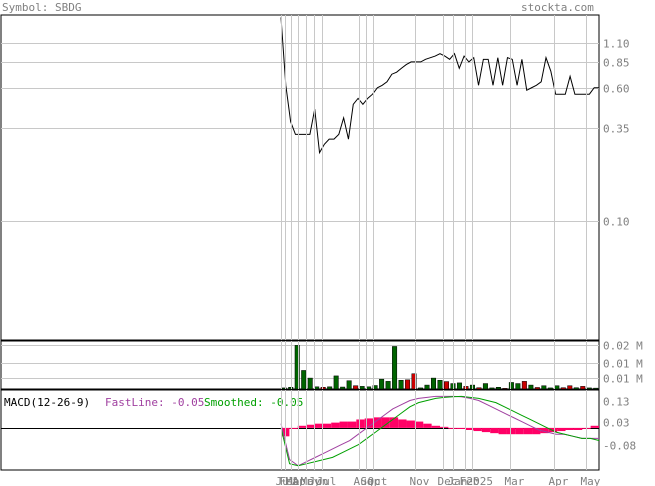 Image resolution: width=655 pixels, height=486 pixels. What do you see at coordinates (41, 7) in the screenshot?
I see `symbol-label: Symbol: SBDG` at bounding box center [41, 7].